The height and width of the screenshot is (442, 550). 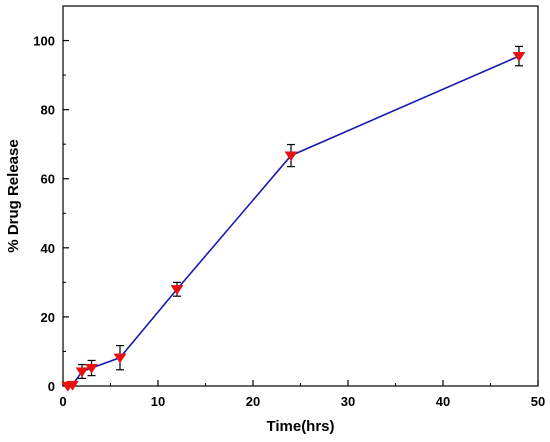 What do you see at coordinates (48, 179) in the screenshot?
I see `y-tick-label: 60` at bounding box center [48, 179].